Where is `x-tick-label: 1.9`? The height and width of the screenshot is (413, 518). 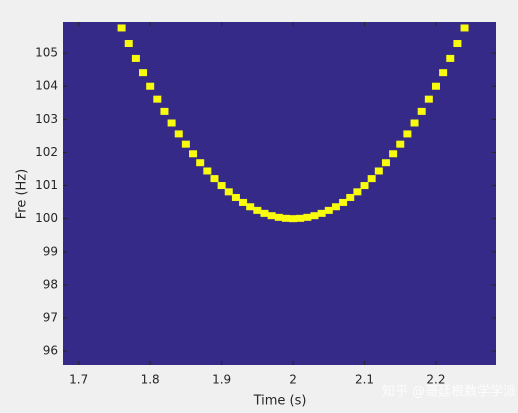 x-tick-label: 1.9 is located at coordinates (221, 380).